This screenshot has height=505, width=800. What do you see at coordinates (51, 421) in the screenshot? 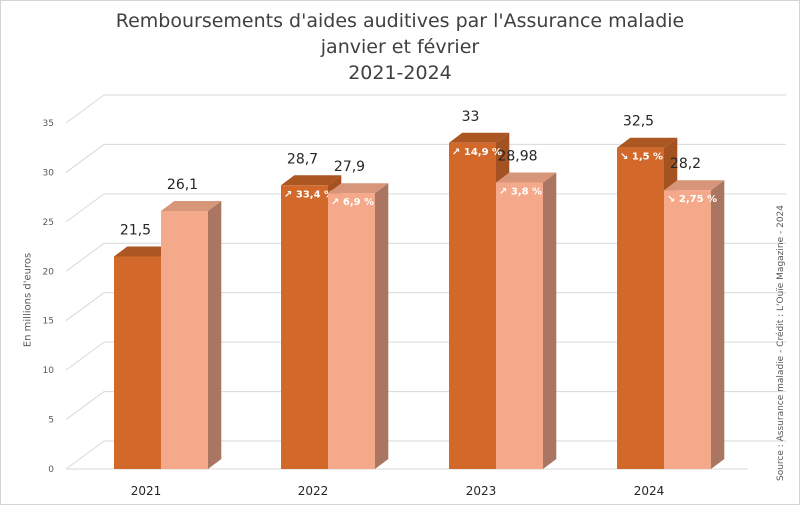
I see `y-tick-label: 5` at bounding box center [51, 421].